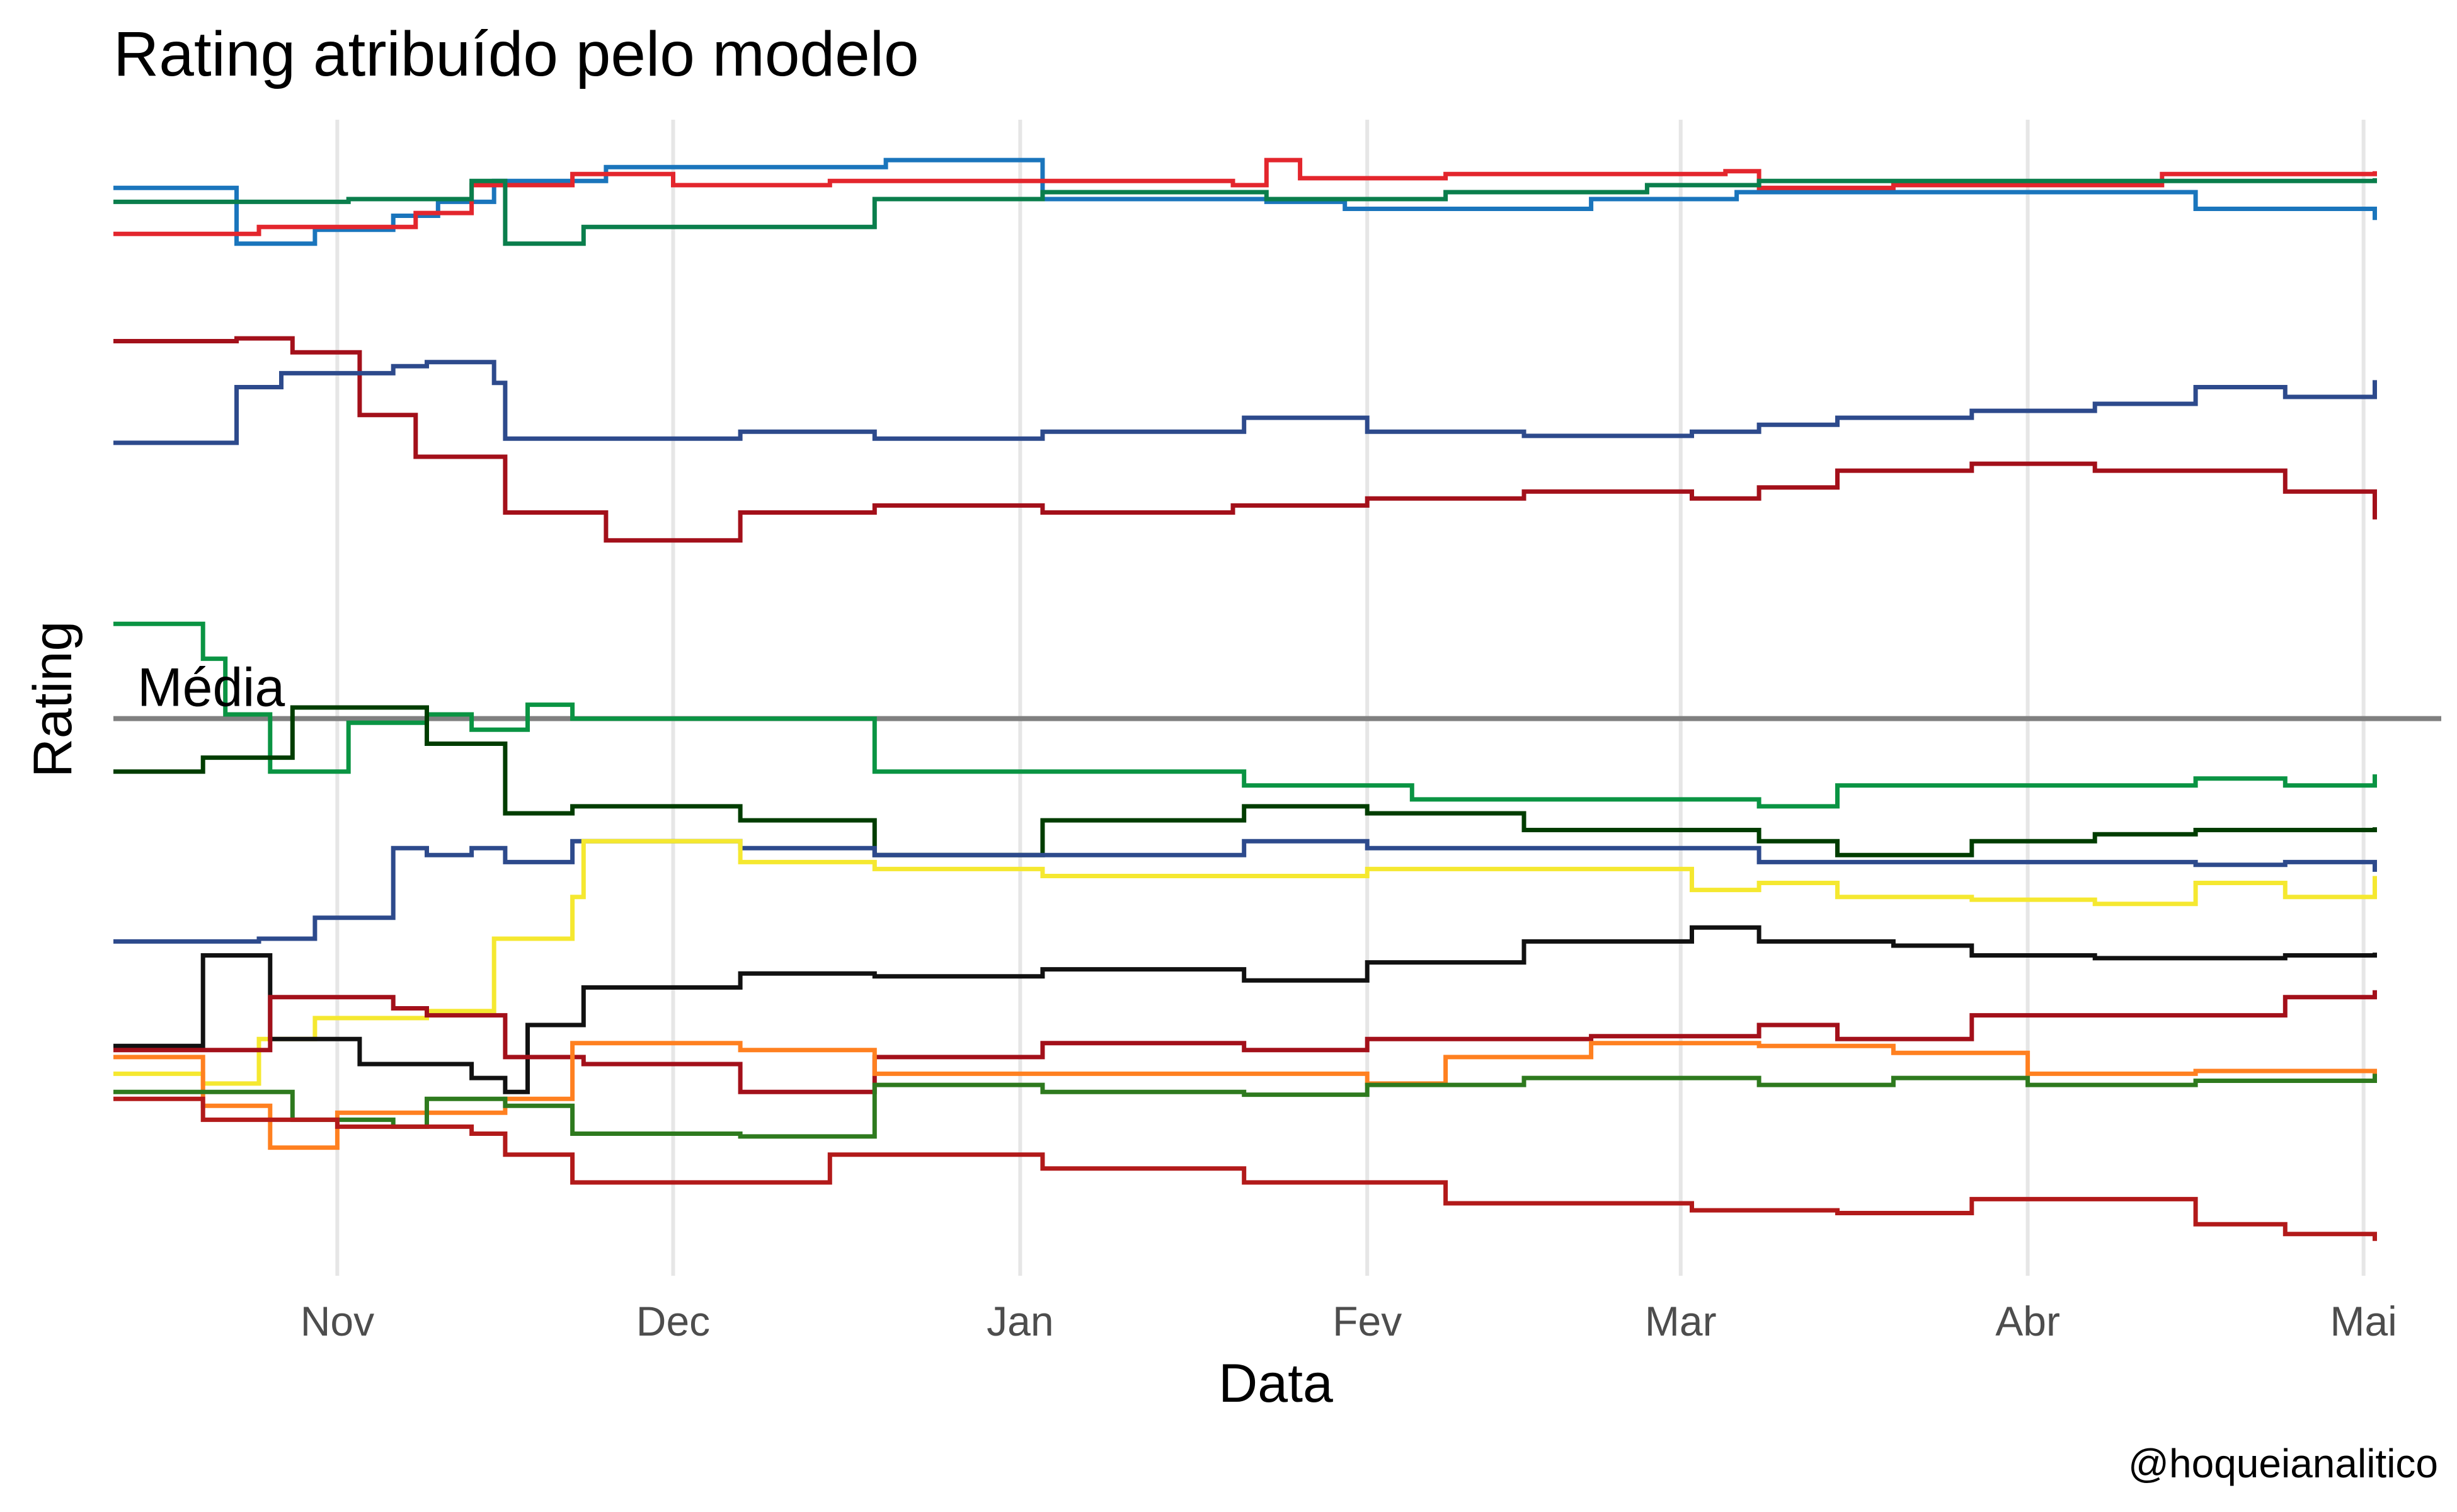 The width and height of the screenshot is (2457, 1512). What do you see at coordinates (1275, 1383) in the screenshot?
I see `x-axis-title: Data` at bounding box center [1275, 1383].